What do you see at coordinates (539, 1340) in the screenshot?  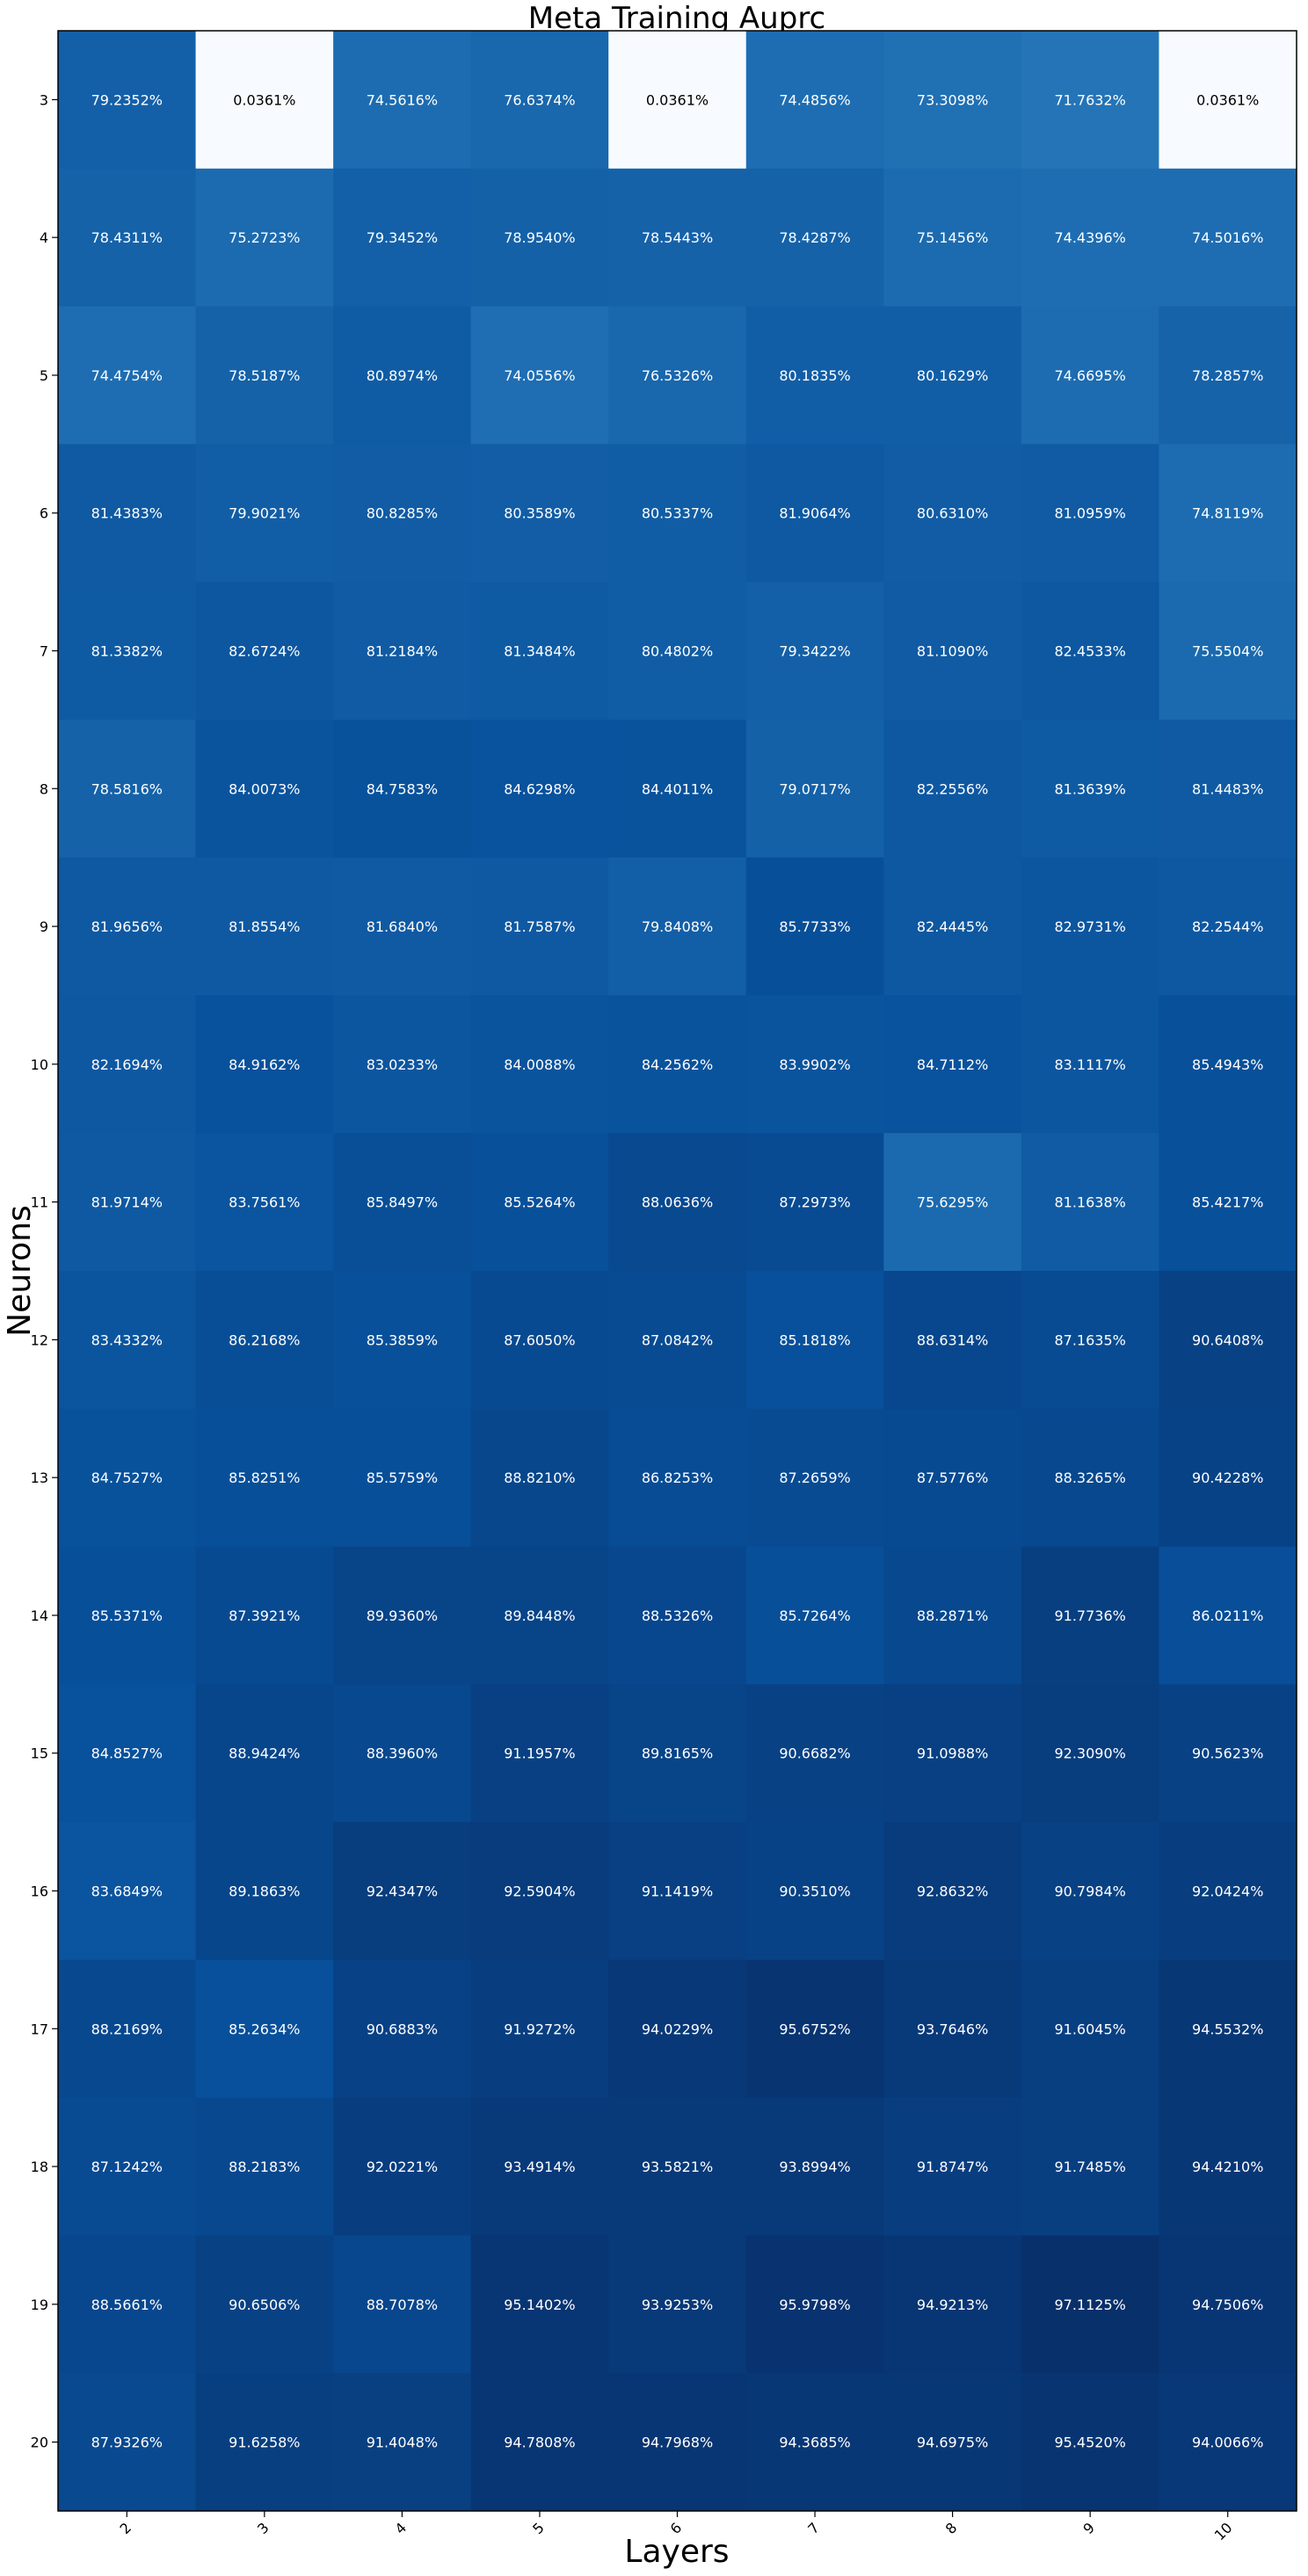 I see `cell-value-label: 87.6050%` at bounding box center [539, 1340].